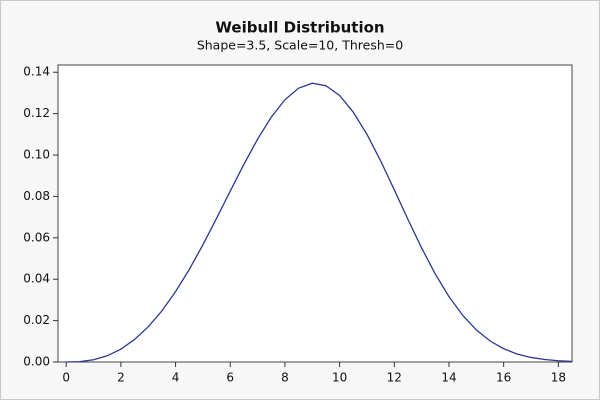 This screenshot has width=600, height=400. Describe the element at coordinates (36, 196) in the screenshot. I see `y-tick-label: 0.08` at that location.